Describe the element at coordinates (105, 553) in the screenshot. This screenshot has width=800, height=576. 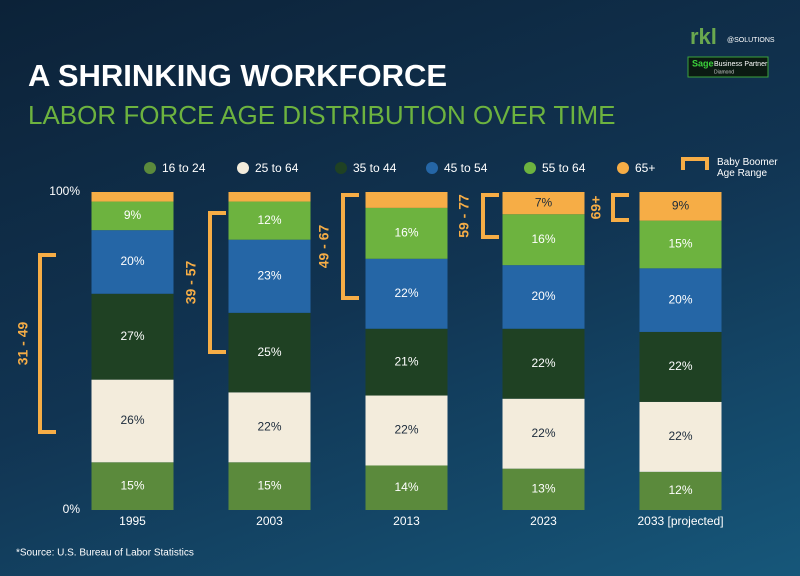
I see `source: *Source: U.S. Bureau of Labor Statistics` at that location.